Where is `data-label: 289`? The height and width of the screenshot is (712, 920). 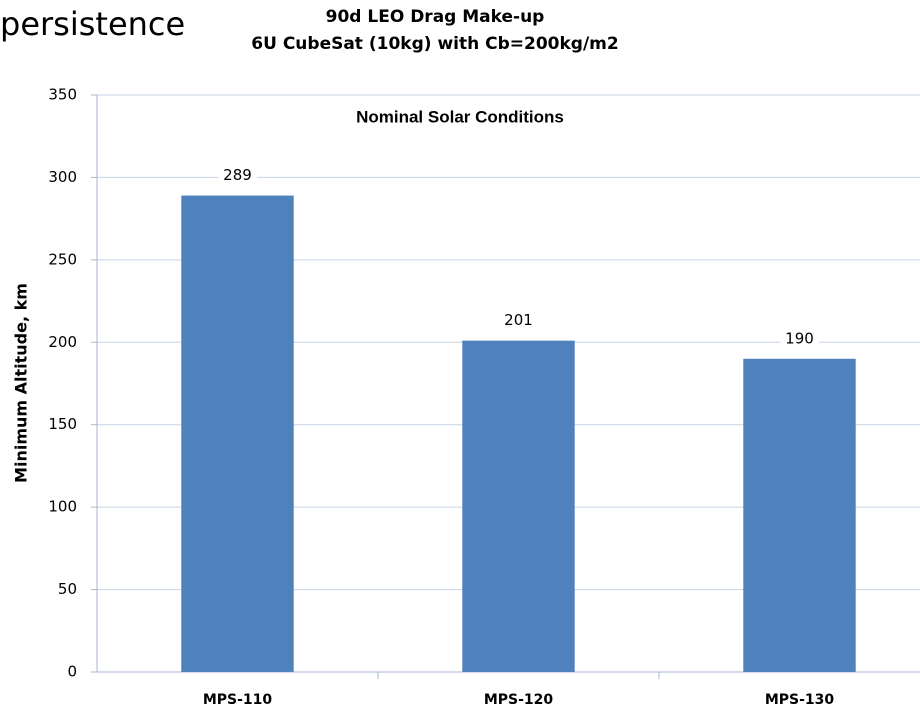 data-label: 289 is located at coordinates (237, 175).